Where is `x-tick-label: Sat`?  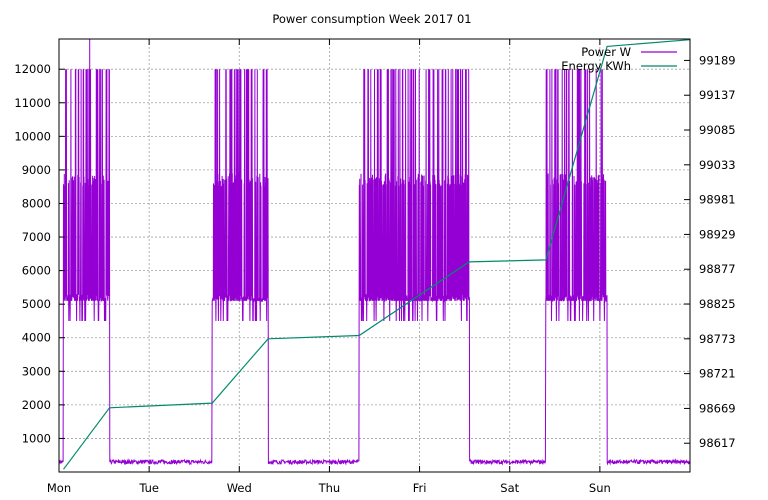 x-tick-label: Sat is located at coordinates (509, 488).